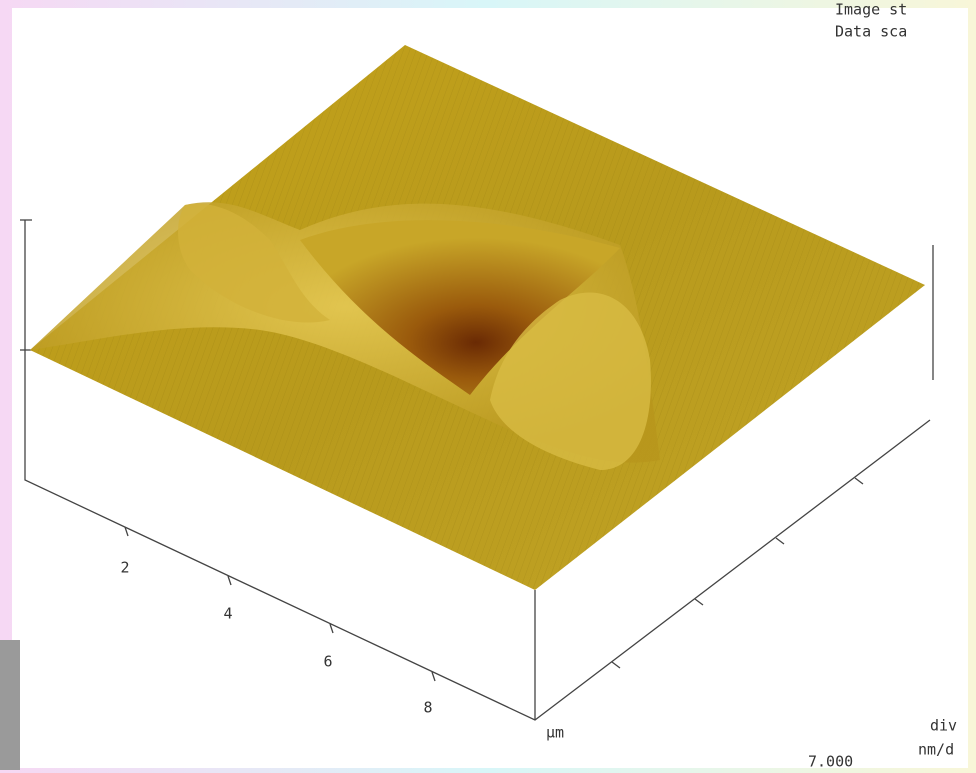  What do you see at coordinates (227, 614) in the screenshot?
I see `axis-tick-label: 4` at bounding box center [227, 614].